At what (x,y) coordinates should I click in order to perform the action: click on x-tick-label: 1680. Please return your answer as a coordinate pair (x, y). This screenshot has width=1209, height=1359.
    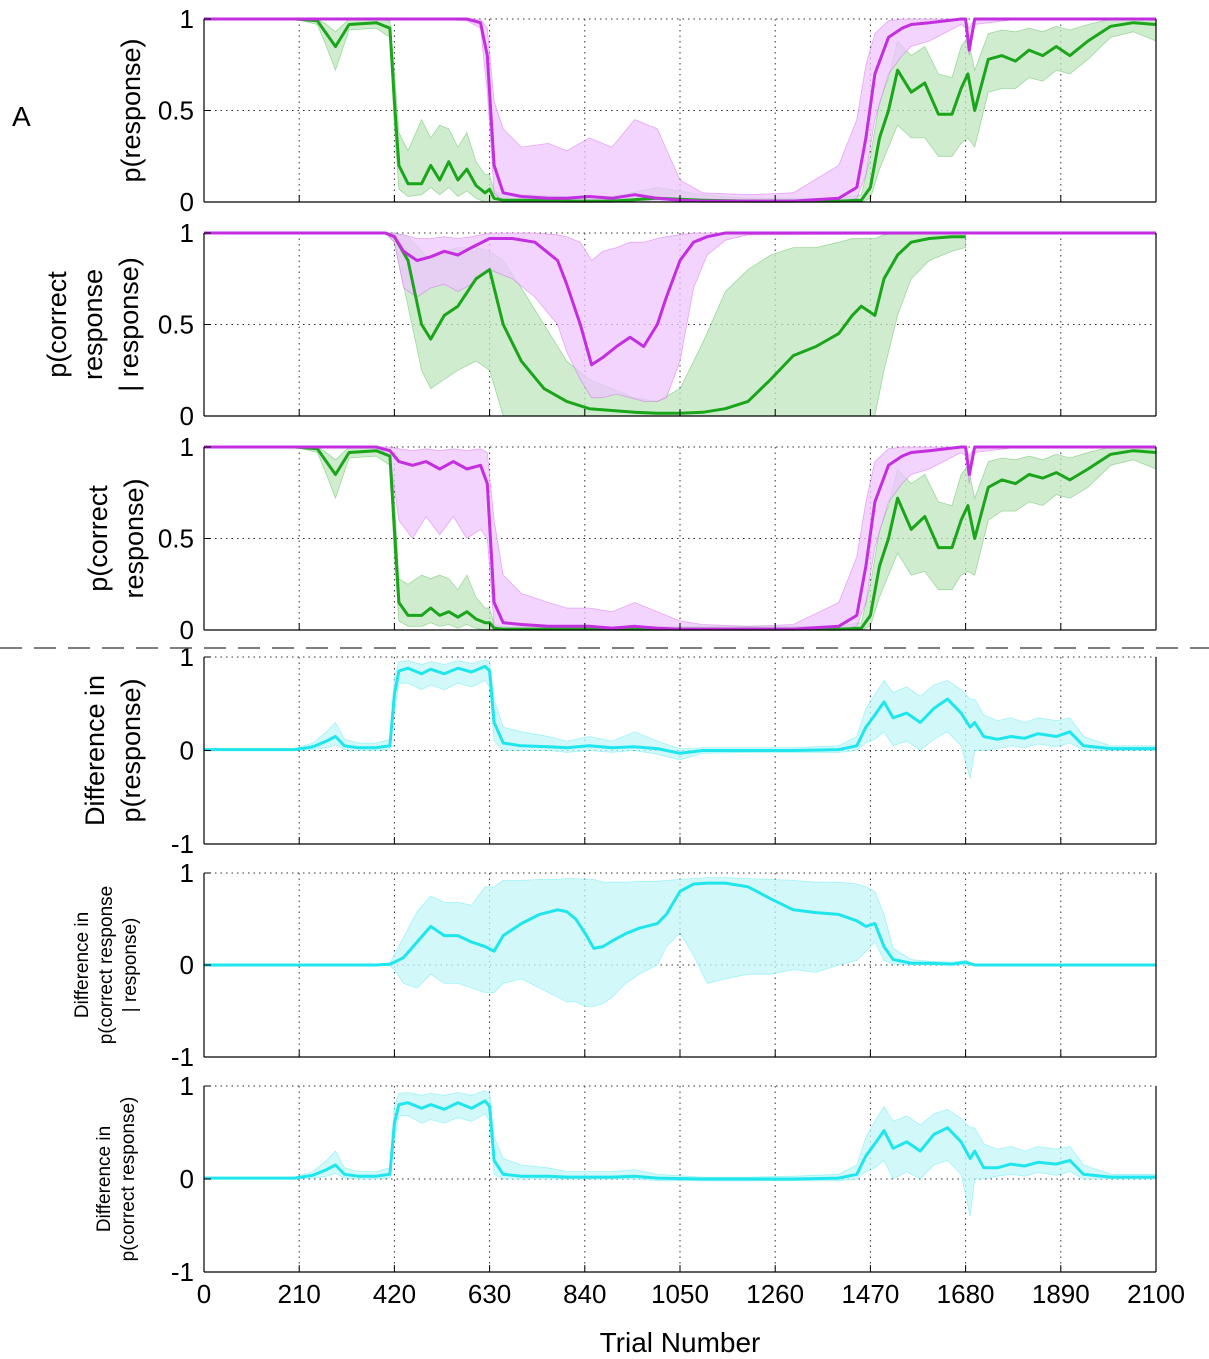
    Looking at the image, I should click on (966, 1294).